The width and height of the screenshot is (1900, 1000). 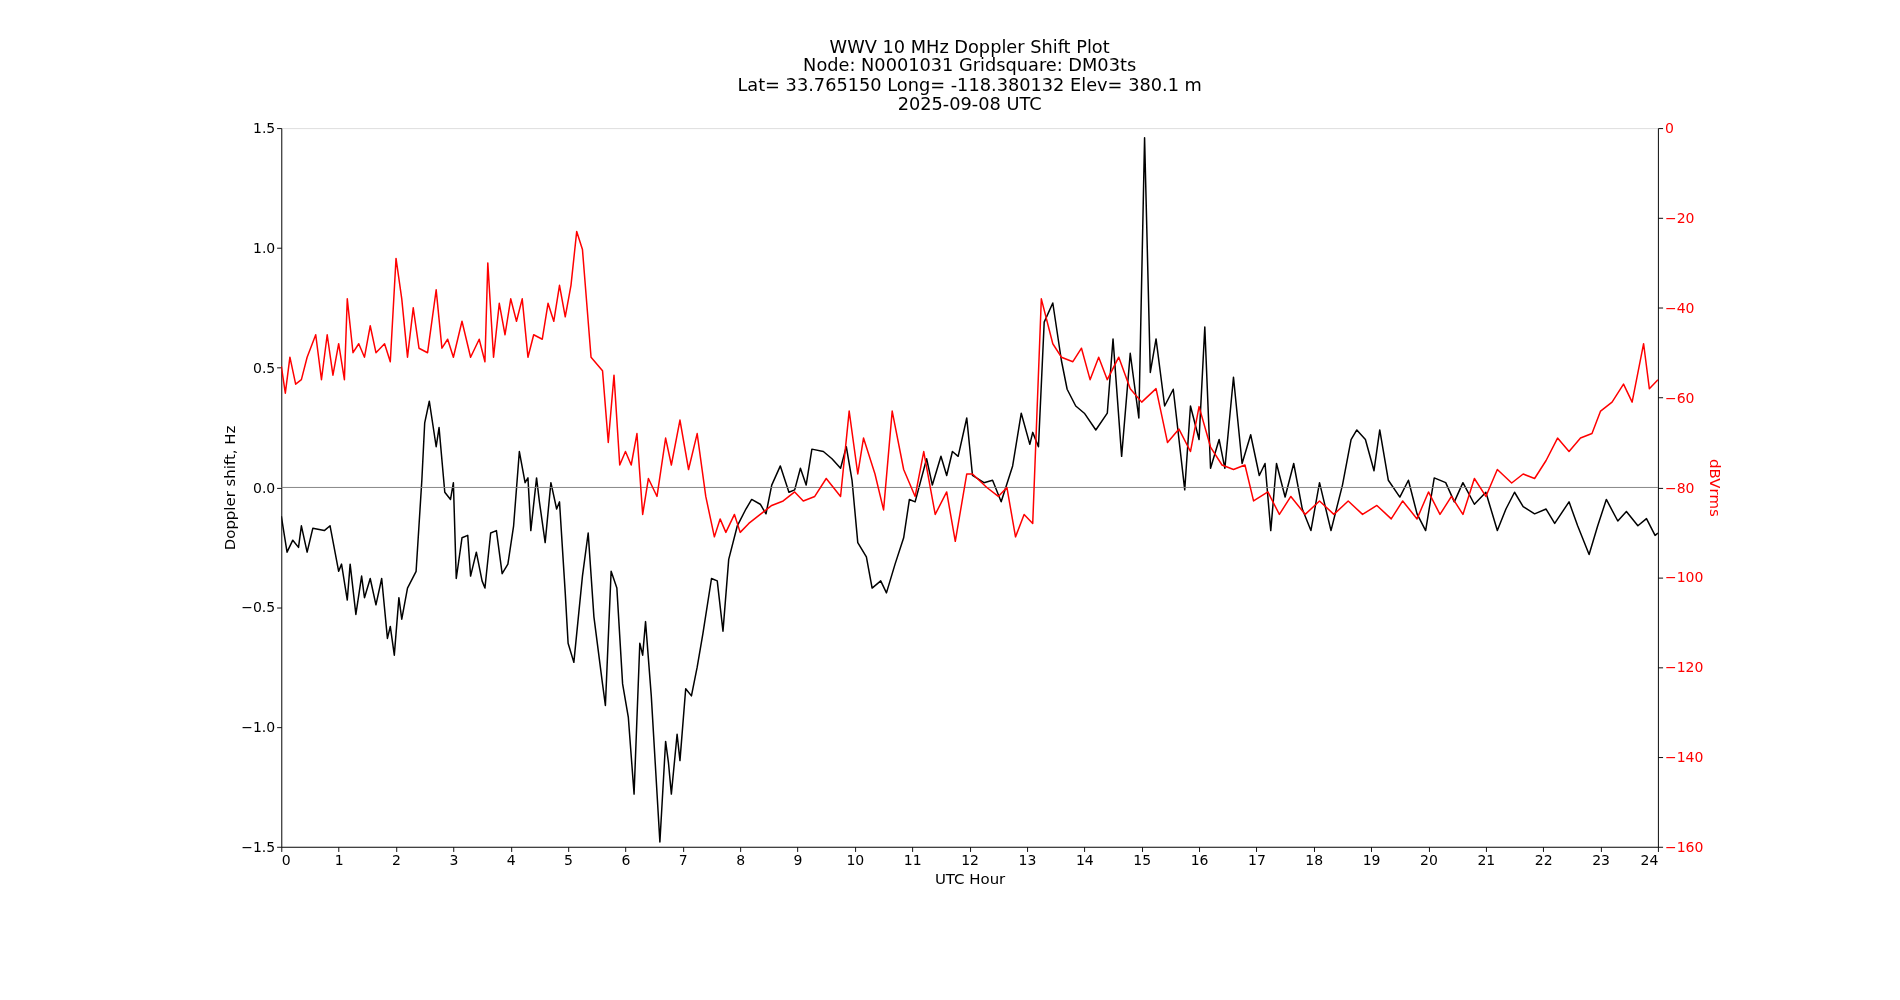 I want to click on y2-tick-label: −40, so click(x=1679, y=307).